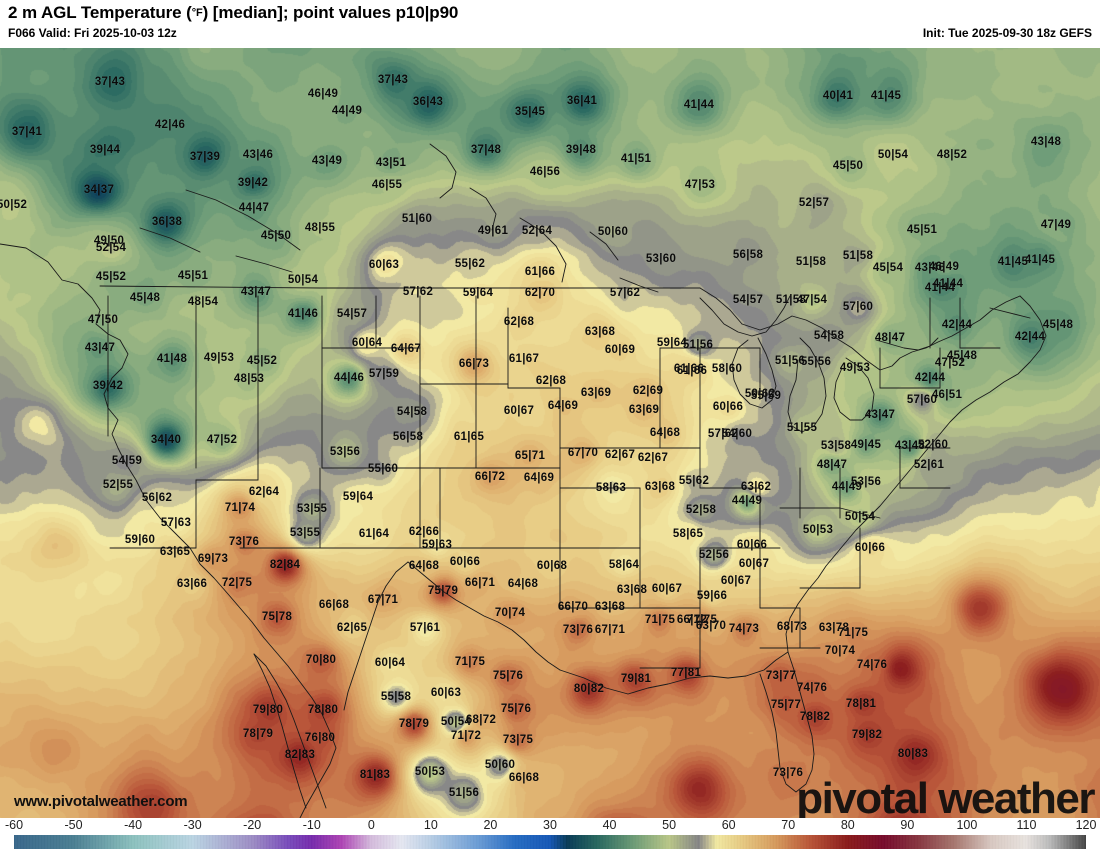  What do you see at coordinates (913, 754) in the screenshot?
I see `point-value-label: 80|83` at bounding box center [913, 754].